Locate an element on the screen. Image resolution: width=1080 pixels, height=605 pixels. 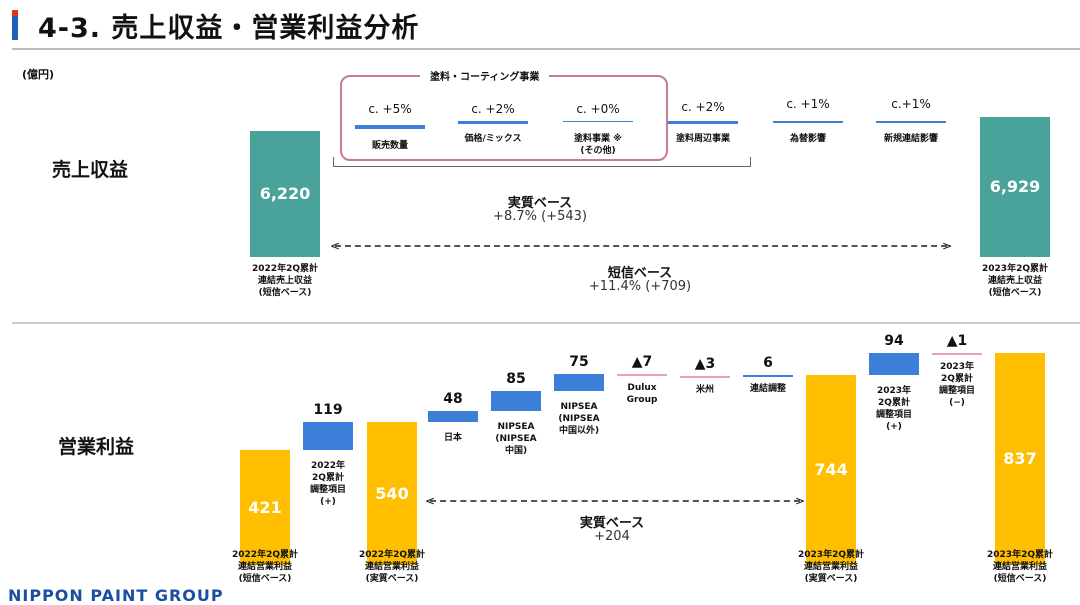
driver-pct: c. +5% is located at coordinates (390, 109).